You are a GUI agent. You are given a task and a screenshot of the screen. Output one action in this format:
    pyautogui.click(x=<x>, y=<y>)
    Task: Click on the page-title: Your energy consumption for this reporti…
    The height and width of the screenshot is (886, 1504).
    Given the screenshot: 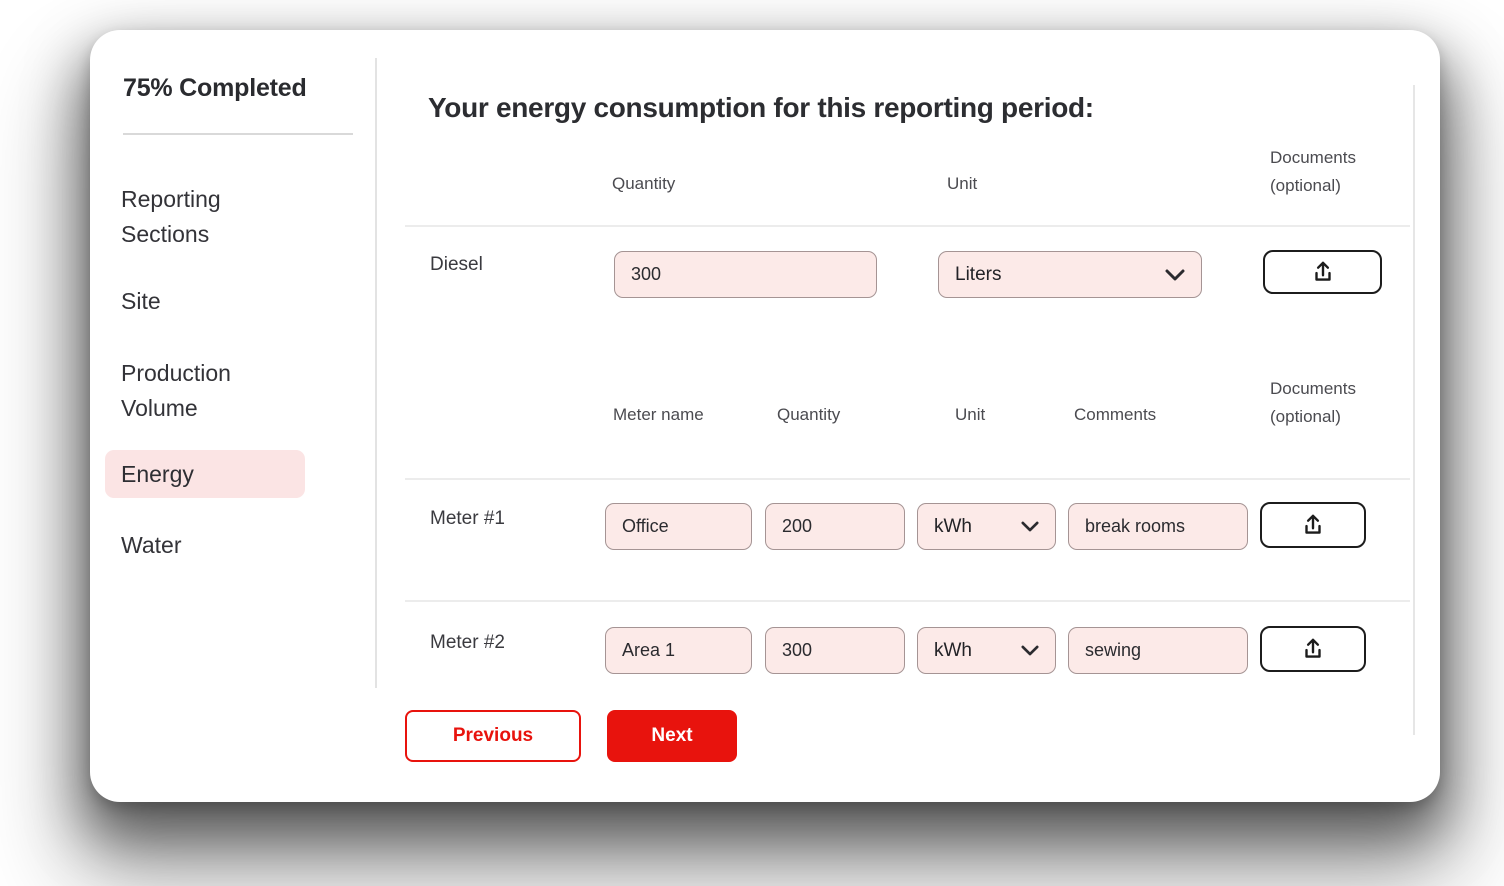 What is the action you would take?
    pyautogui.click(x=761, y=107)
    